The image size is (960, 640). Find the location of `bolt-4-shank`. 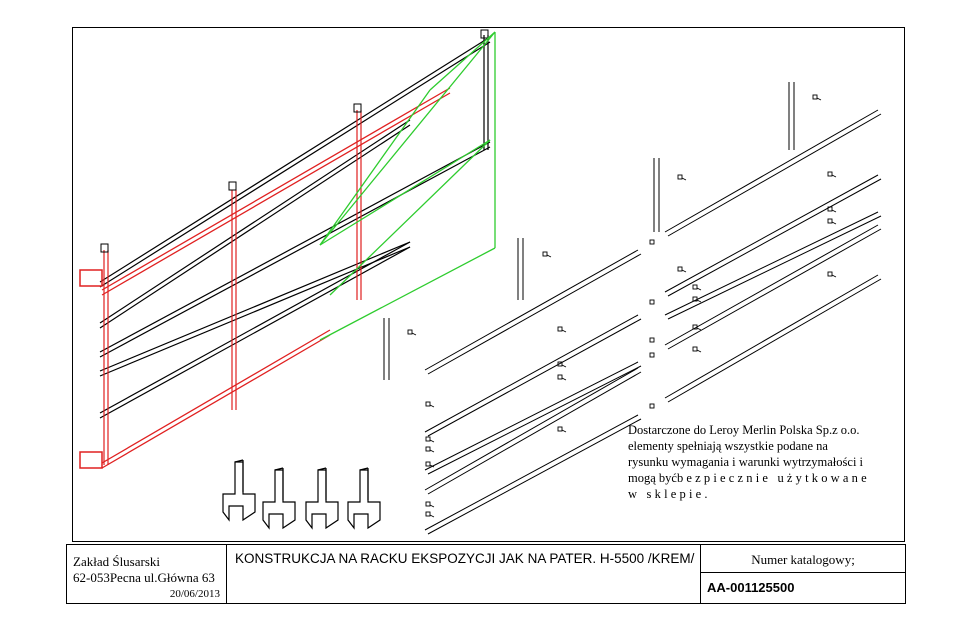

bolt-4-shank is located at coordinates (819, 99).